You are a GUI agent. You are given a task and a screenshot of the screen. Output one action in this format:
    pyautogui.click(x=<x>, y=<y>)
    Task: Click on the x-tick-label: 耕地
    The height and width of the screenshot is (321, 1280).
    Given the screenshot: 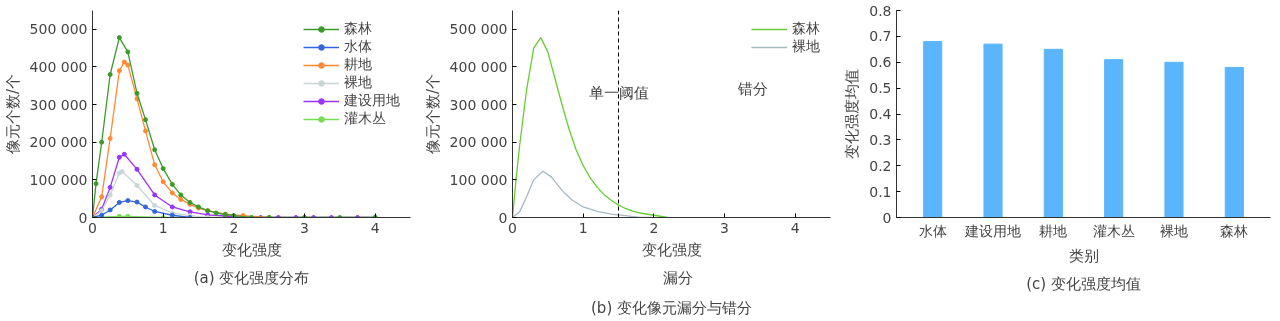 What is the action you would take?
    pyautogui.click(x=1053, y=230)
    